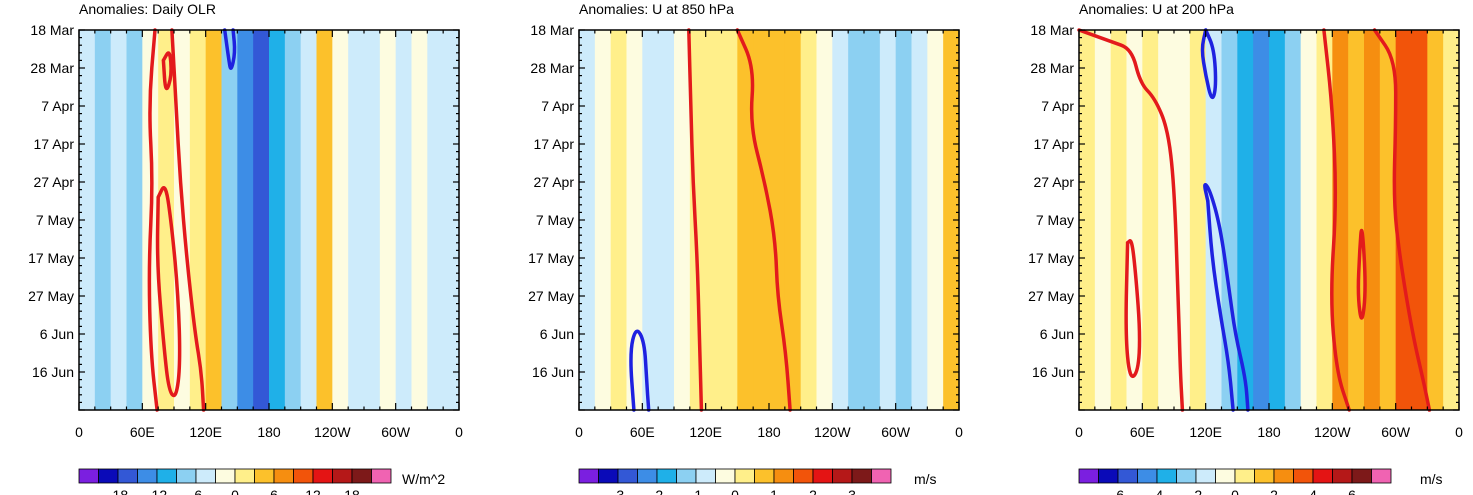 The width and height of the screenshot is (1473, 495). Describe the element at coordinates (1431, 479) in the screenshot. I see `colorbar-units-u200: m/s` at that location.